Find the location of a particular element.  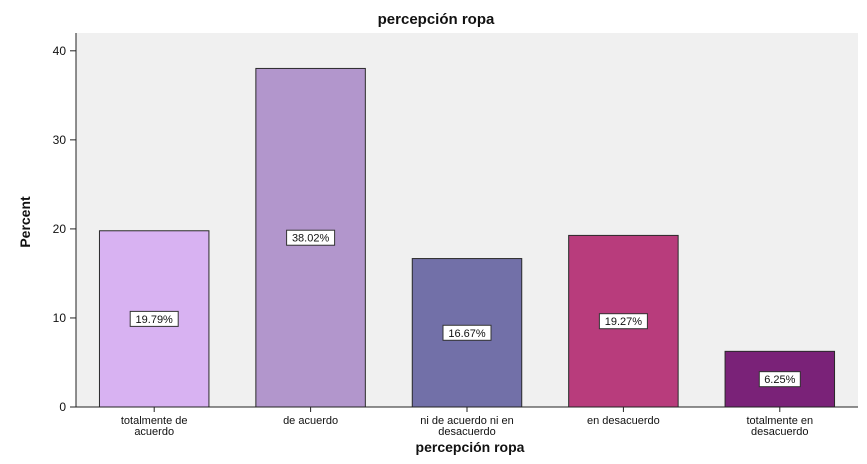

data-label: 19.79% is located at coordinates (154, 318).